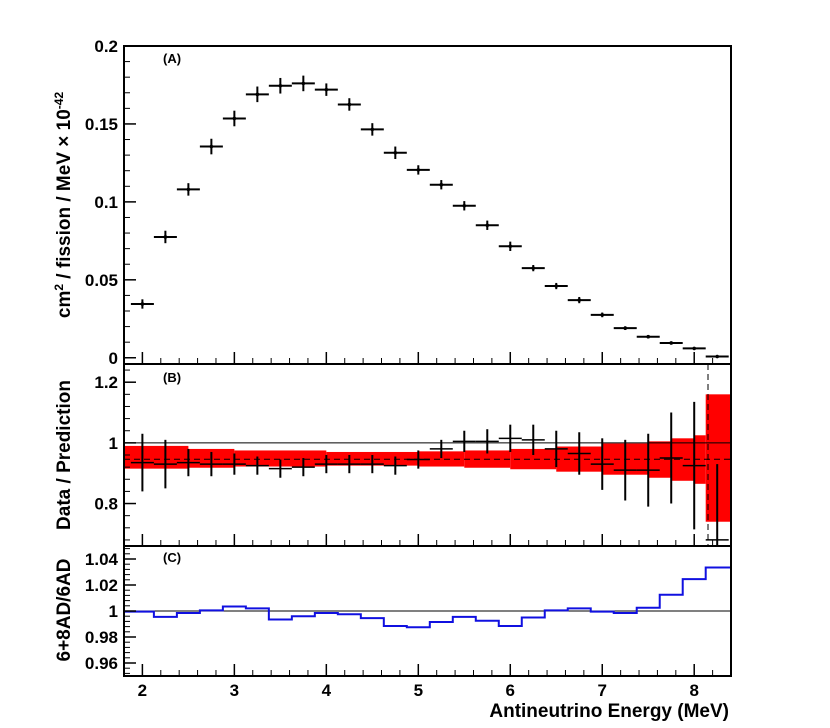 The width and height of the screenshot is (830, 728). What do you see at coordinates (101, 585) in the screenshot?
I see `y-tick-label: 1.02` at bounding box center [101, 585].